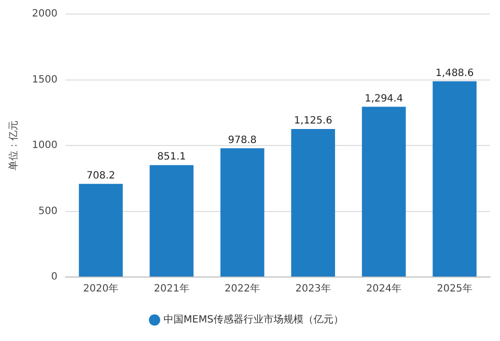  I want to click on data-label: 1,488.6, so click(455, 73).